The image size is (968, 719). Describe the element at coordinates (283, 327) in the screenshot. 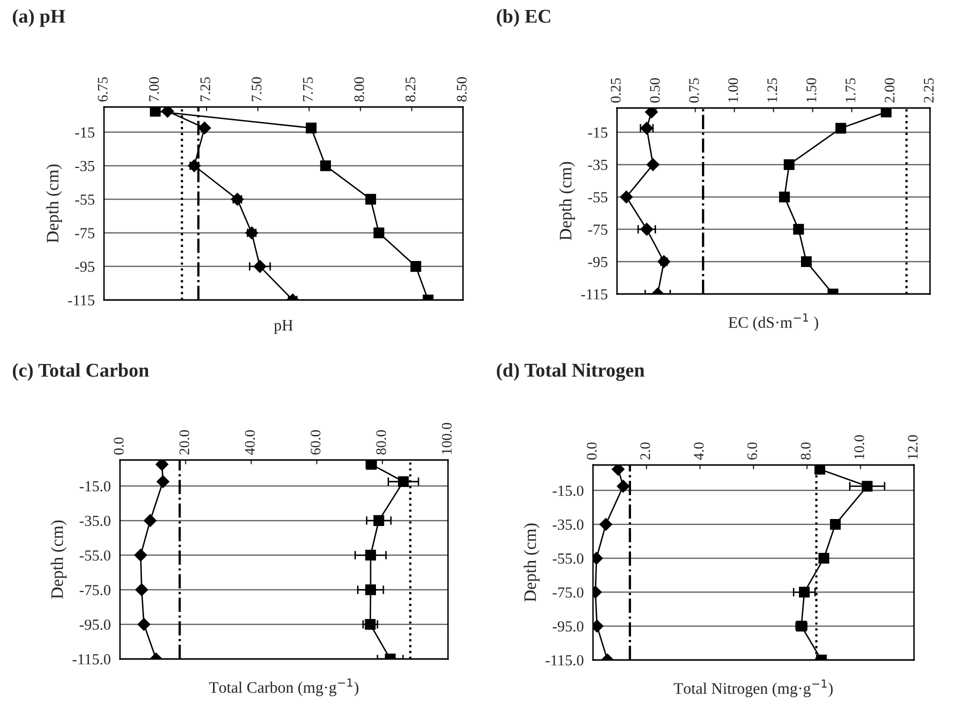

I see `x-axis-title: pH` at that location.